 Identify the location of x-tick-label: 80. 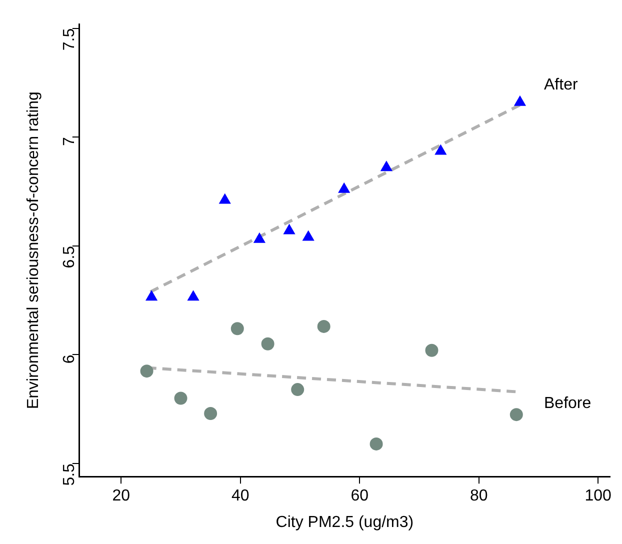
(479, 496).